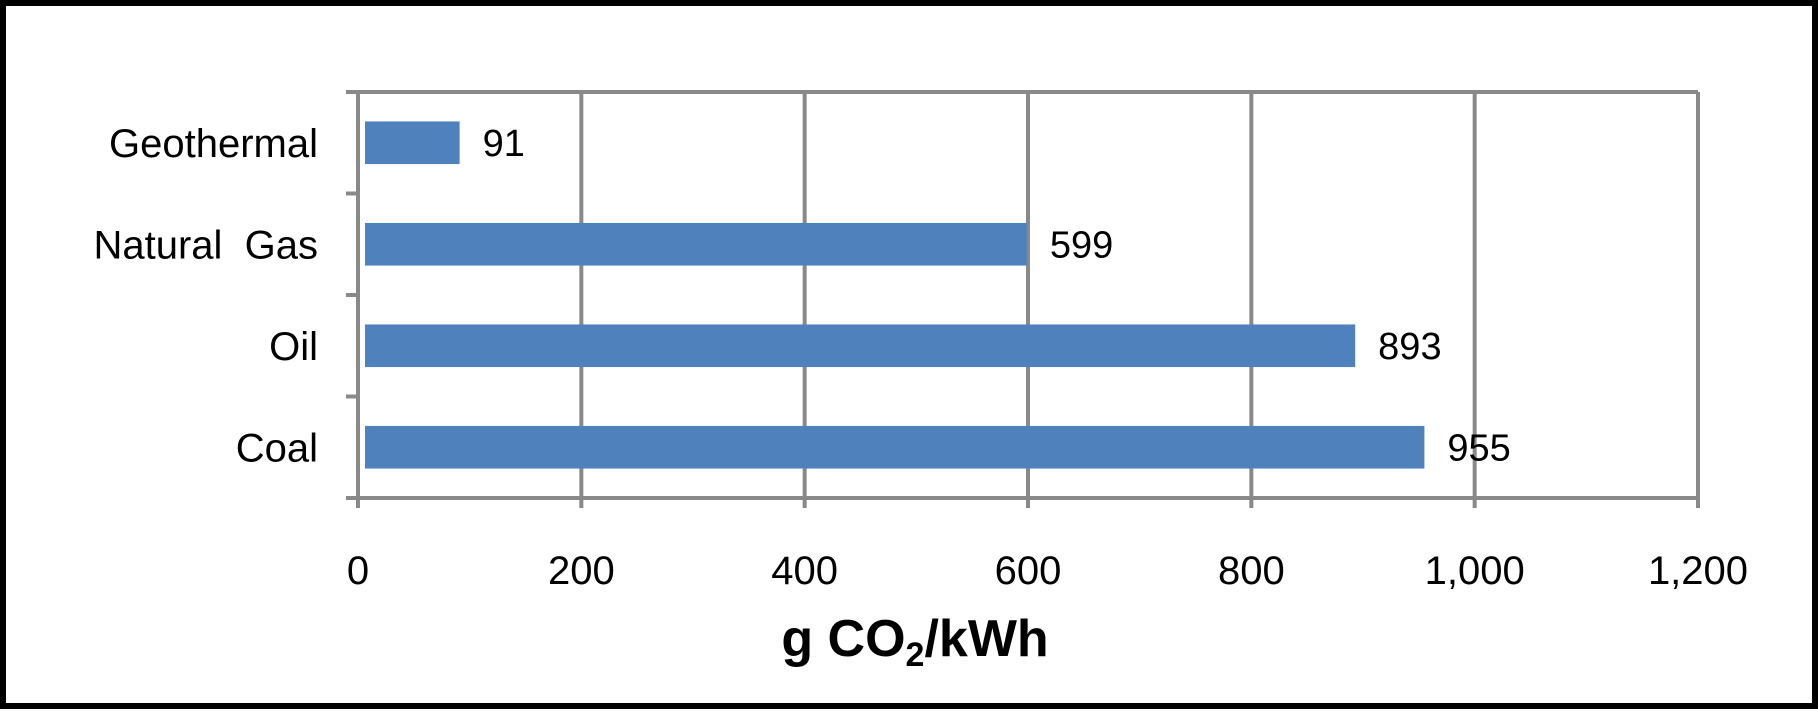 The image size is (1818, 715). Describe the element at coordinates (581, 571) in the screenshot. I see `x-tick-label: 200` at that location.